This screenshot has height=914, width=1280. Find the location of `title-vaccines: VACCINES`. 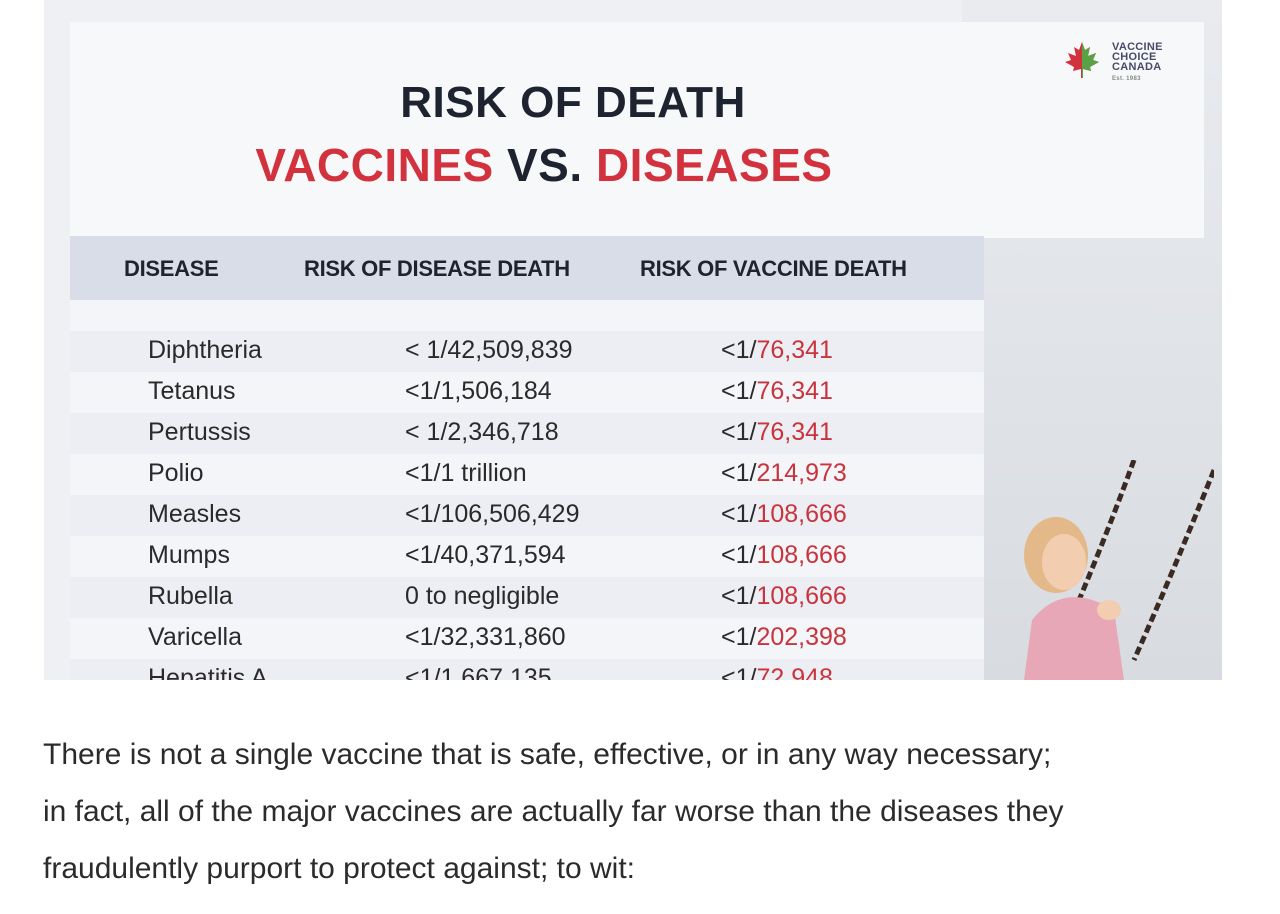

title-vaccines: VACCINES is located at coordinates (374, 165).